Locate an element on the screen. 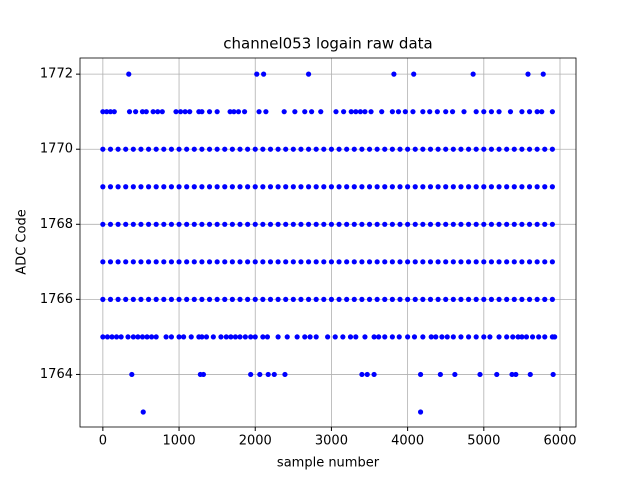  x-tick-label: 4000 is located at coordinates (407, 441).